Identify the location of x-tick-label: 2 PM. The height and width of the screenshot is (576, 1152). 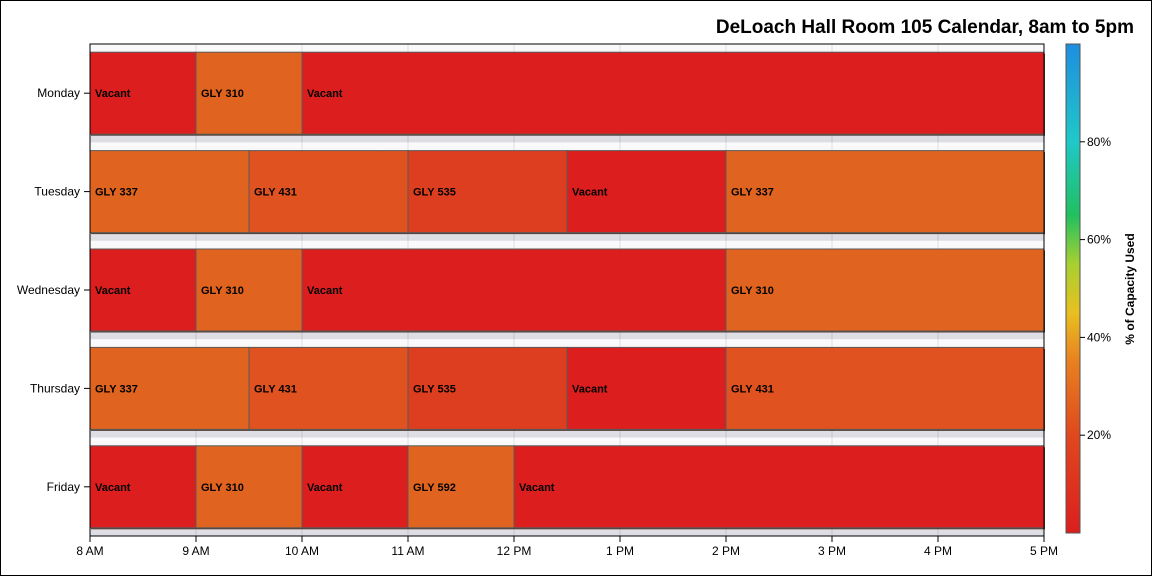
(726, 551).